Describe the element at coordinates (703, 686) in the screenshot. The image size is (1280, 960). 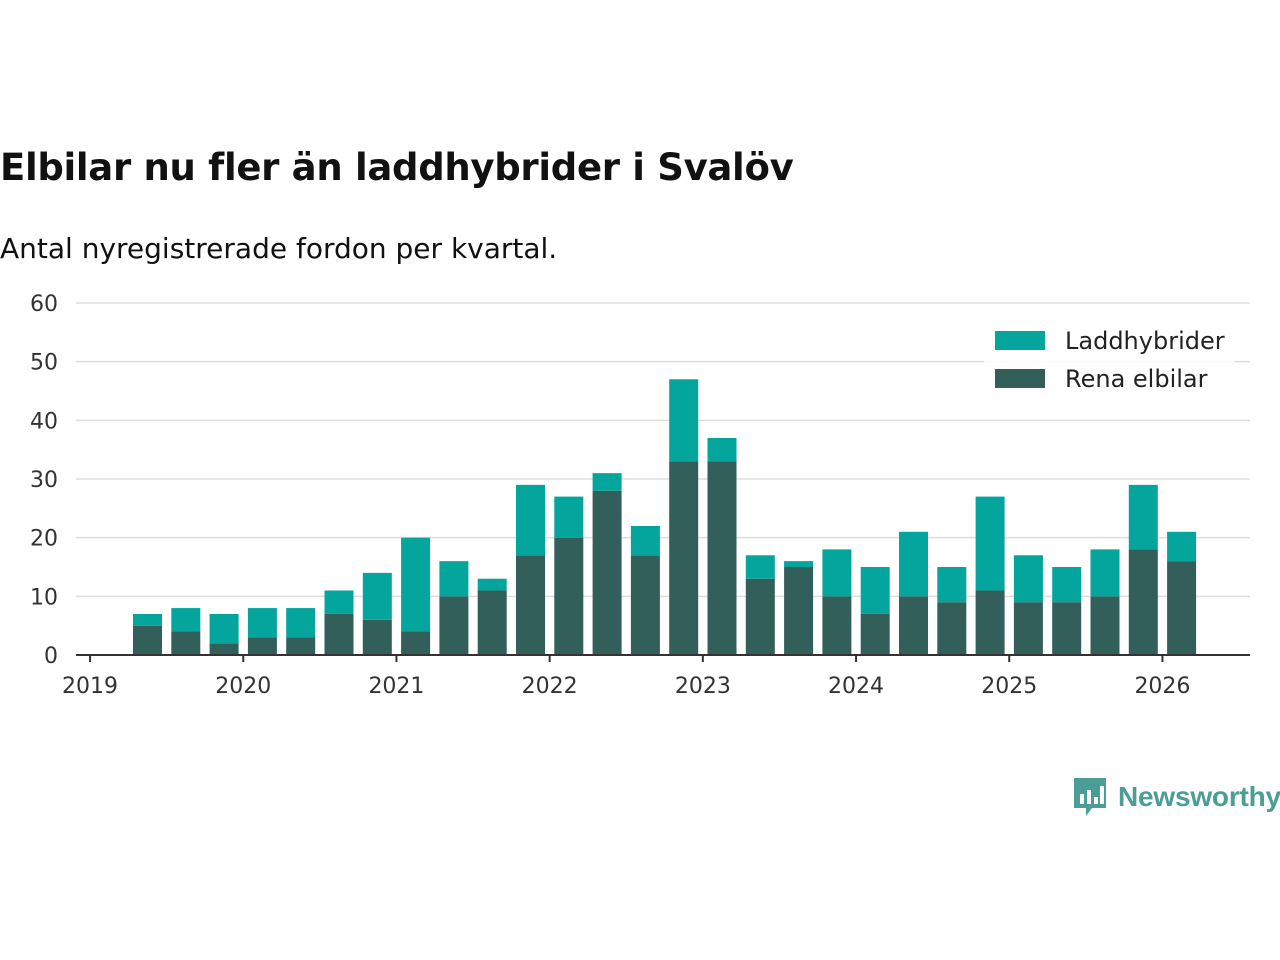
I see `x-tick-label: 2023` at that location.